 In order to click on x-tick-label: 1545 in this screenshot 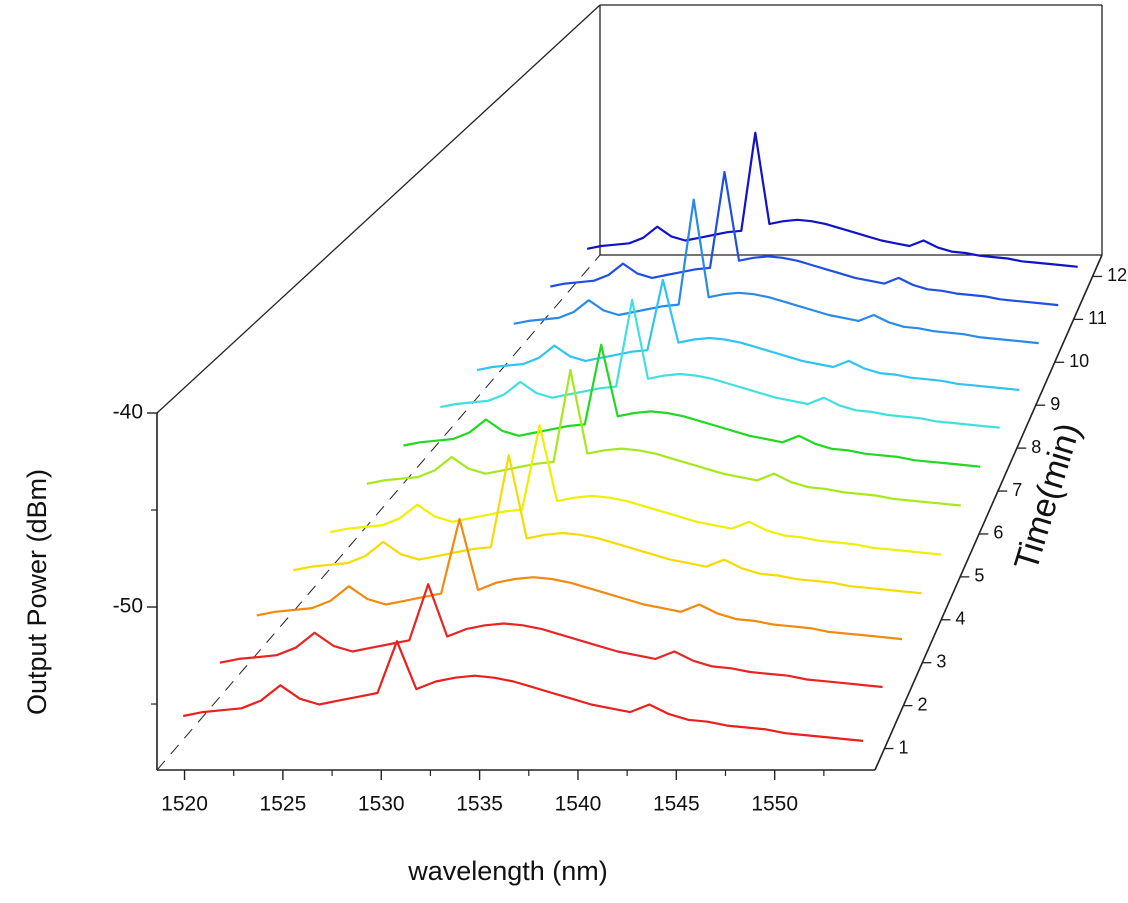, I will do `click(676, 804)`.